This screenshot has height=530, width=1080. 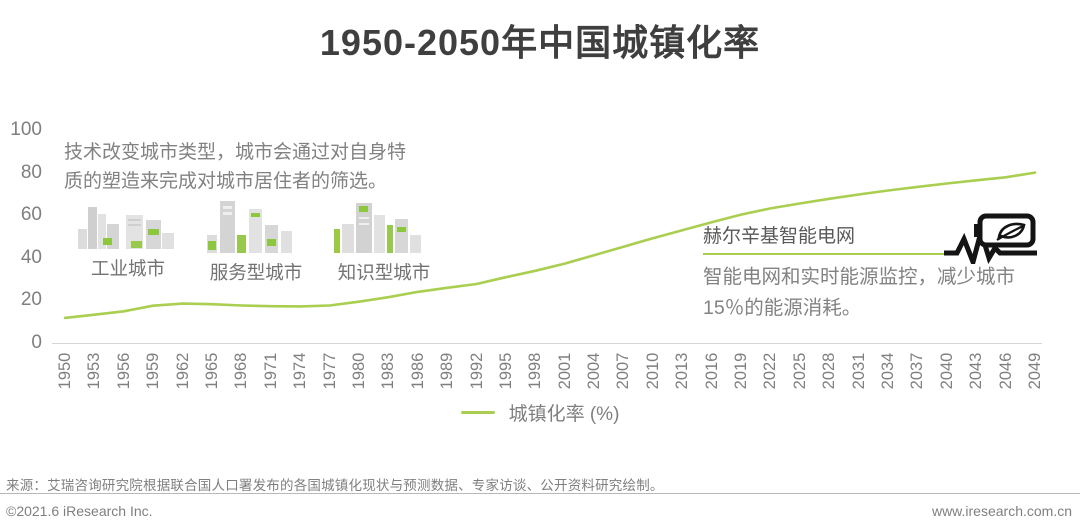 I want to click on x-tick-label: 2013, so click(x=682, y=371).